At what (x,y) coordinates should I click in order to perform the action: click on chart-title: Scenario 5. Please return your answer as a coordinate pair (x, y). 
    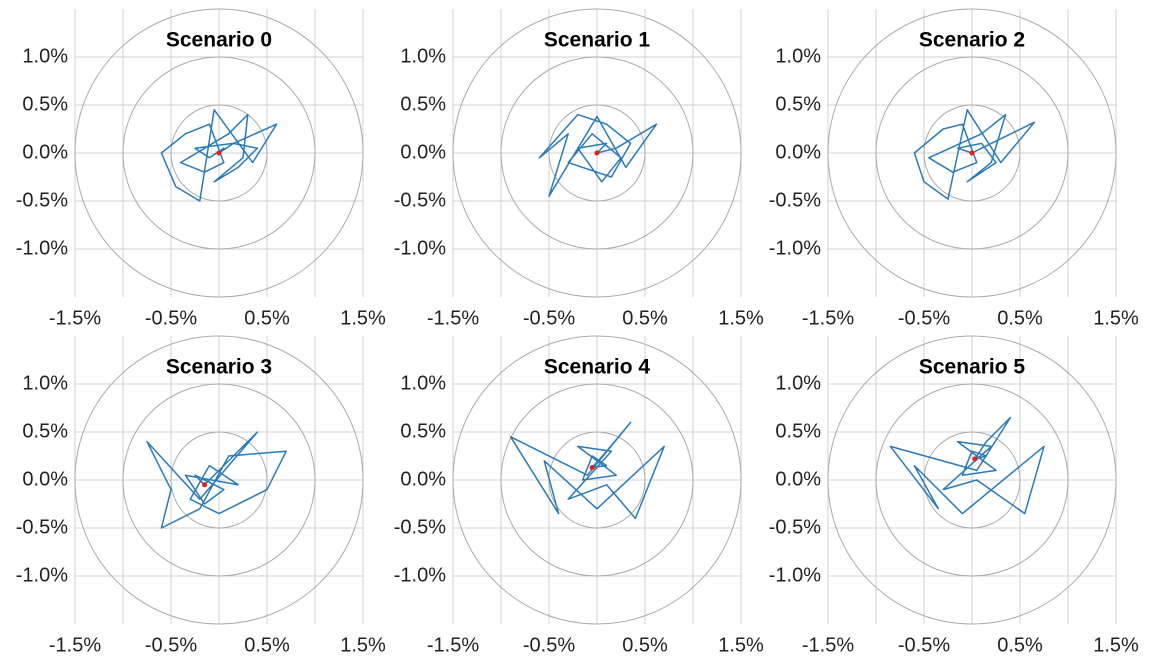
    Looking at the image, I should click on (972, 367).